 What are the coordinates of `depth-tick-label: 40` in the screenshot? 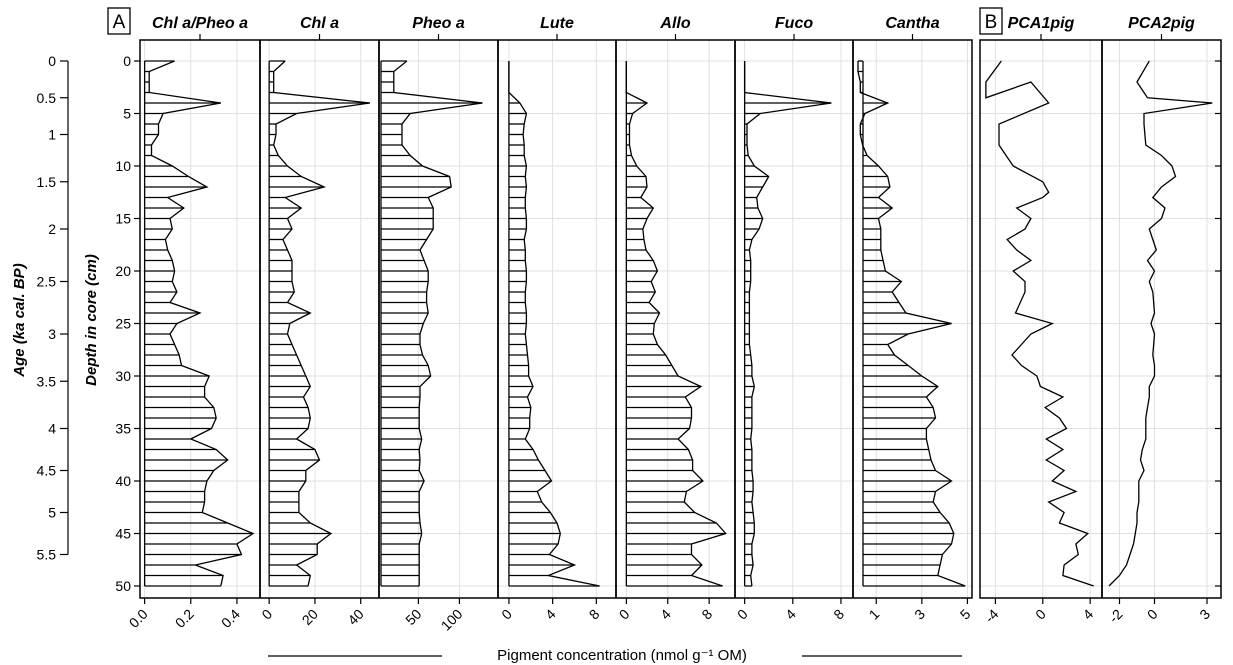 It's located at (123, 481).